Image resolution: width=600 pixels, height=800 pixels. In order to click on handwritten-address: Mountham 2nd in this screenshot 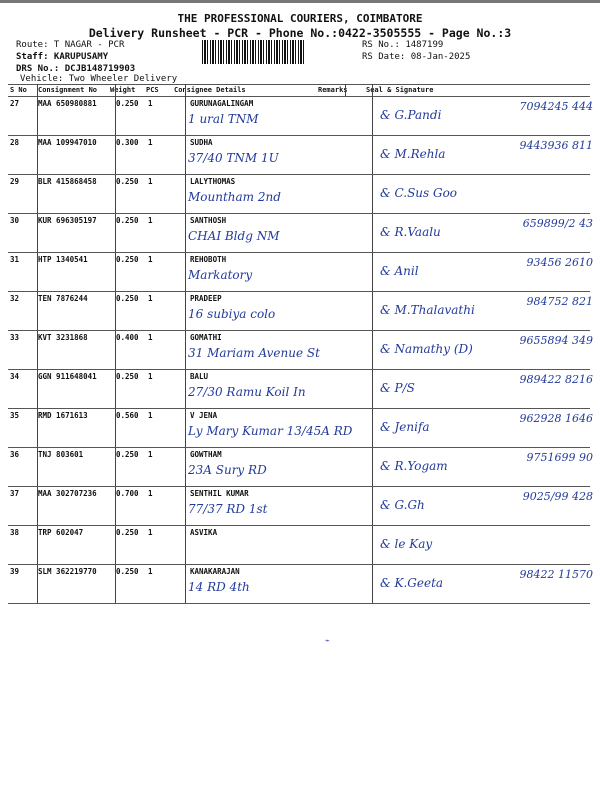, I will do `click(234, 197)`.